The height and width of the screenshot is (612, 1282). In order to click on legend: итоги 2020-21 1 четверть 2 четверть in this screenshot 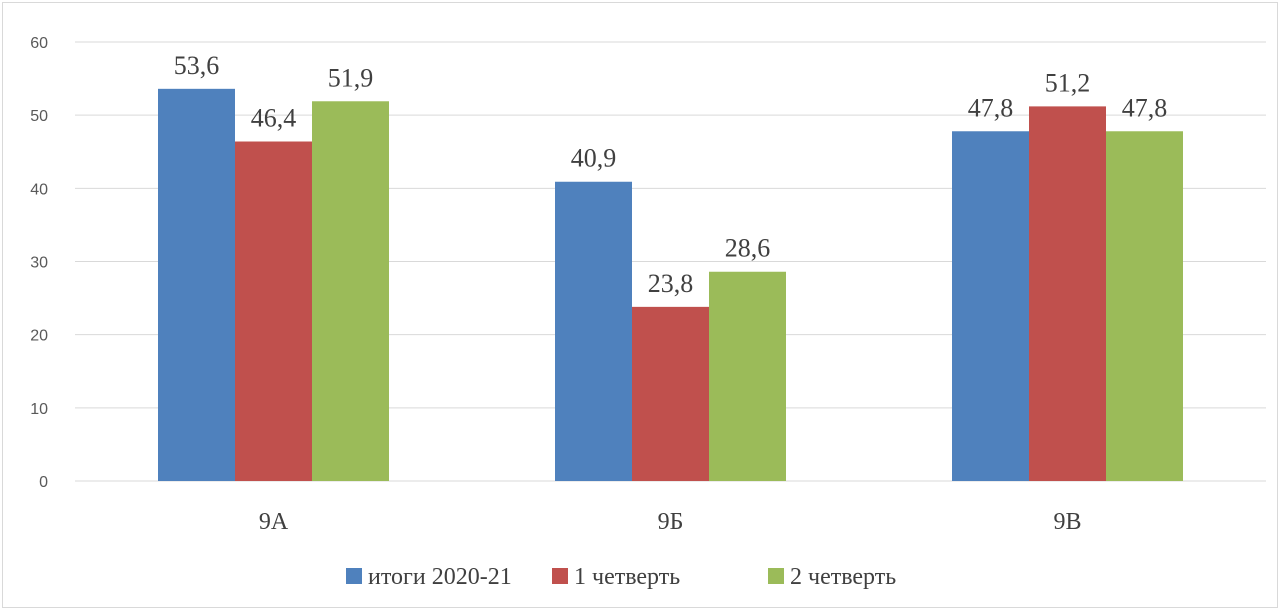, I will do `click(621, 577)`.